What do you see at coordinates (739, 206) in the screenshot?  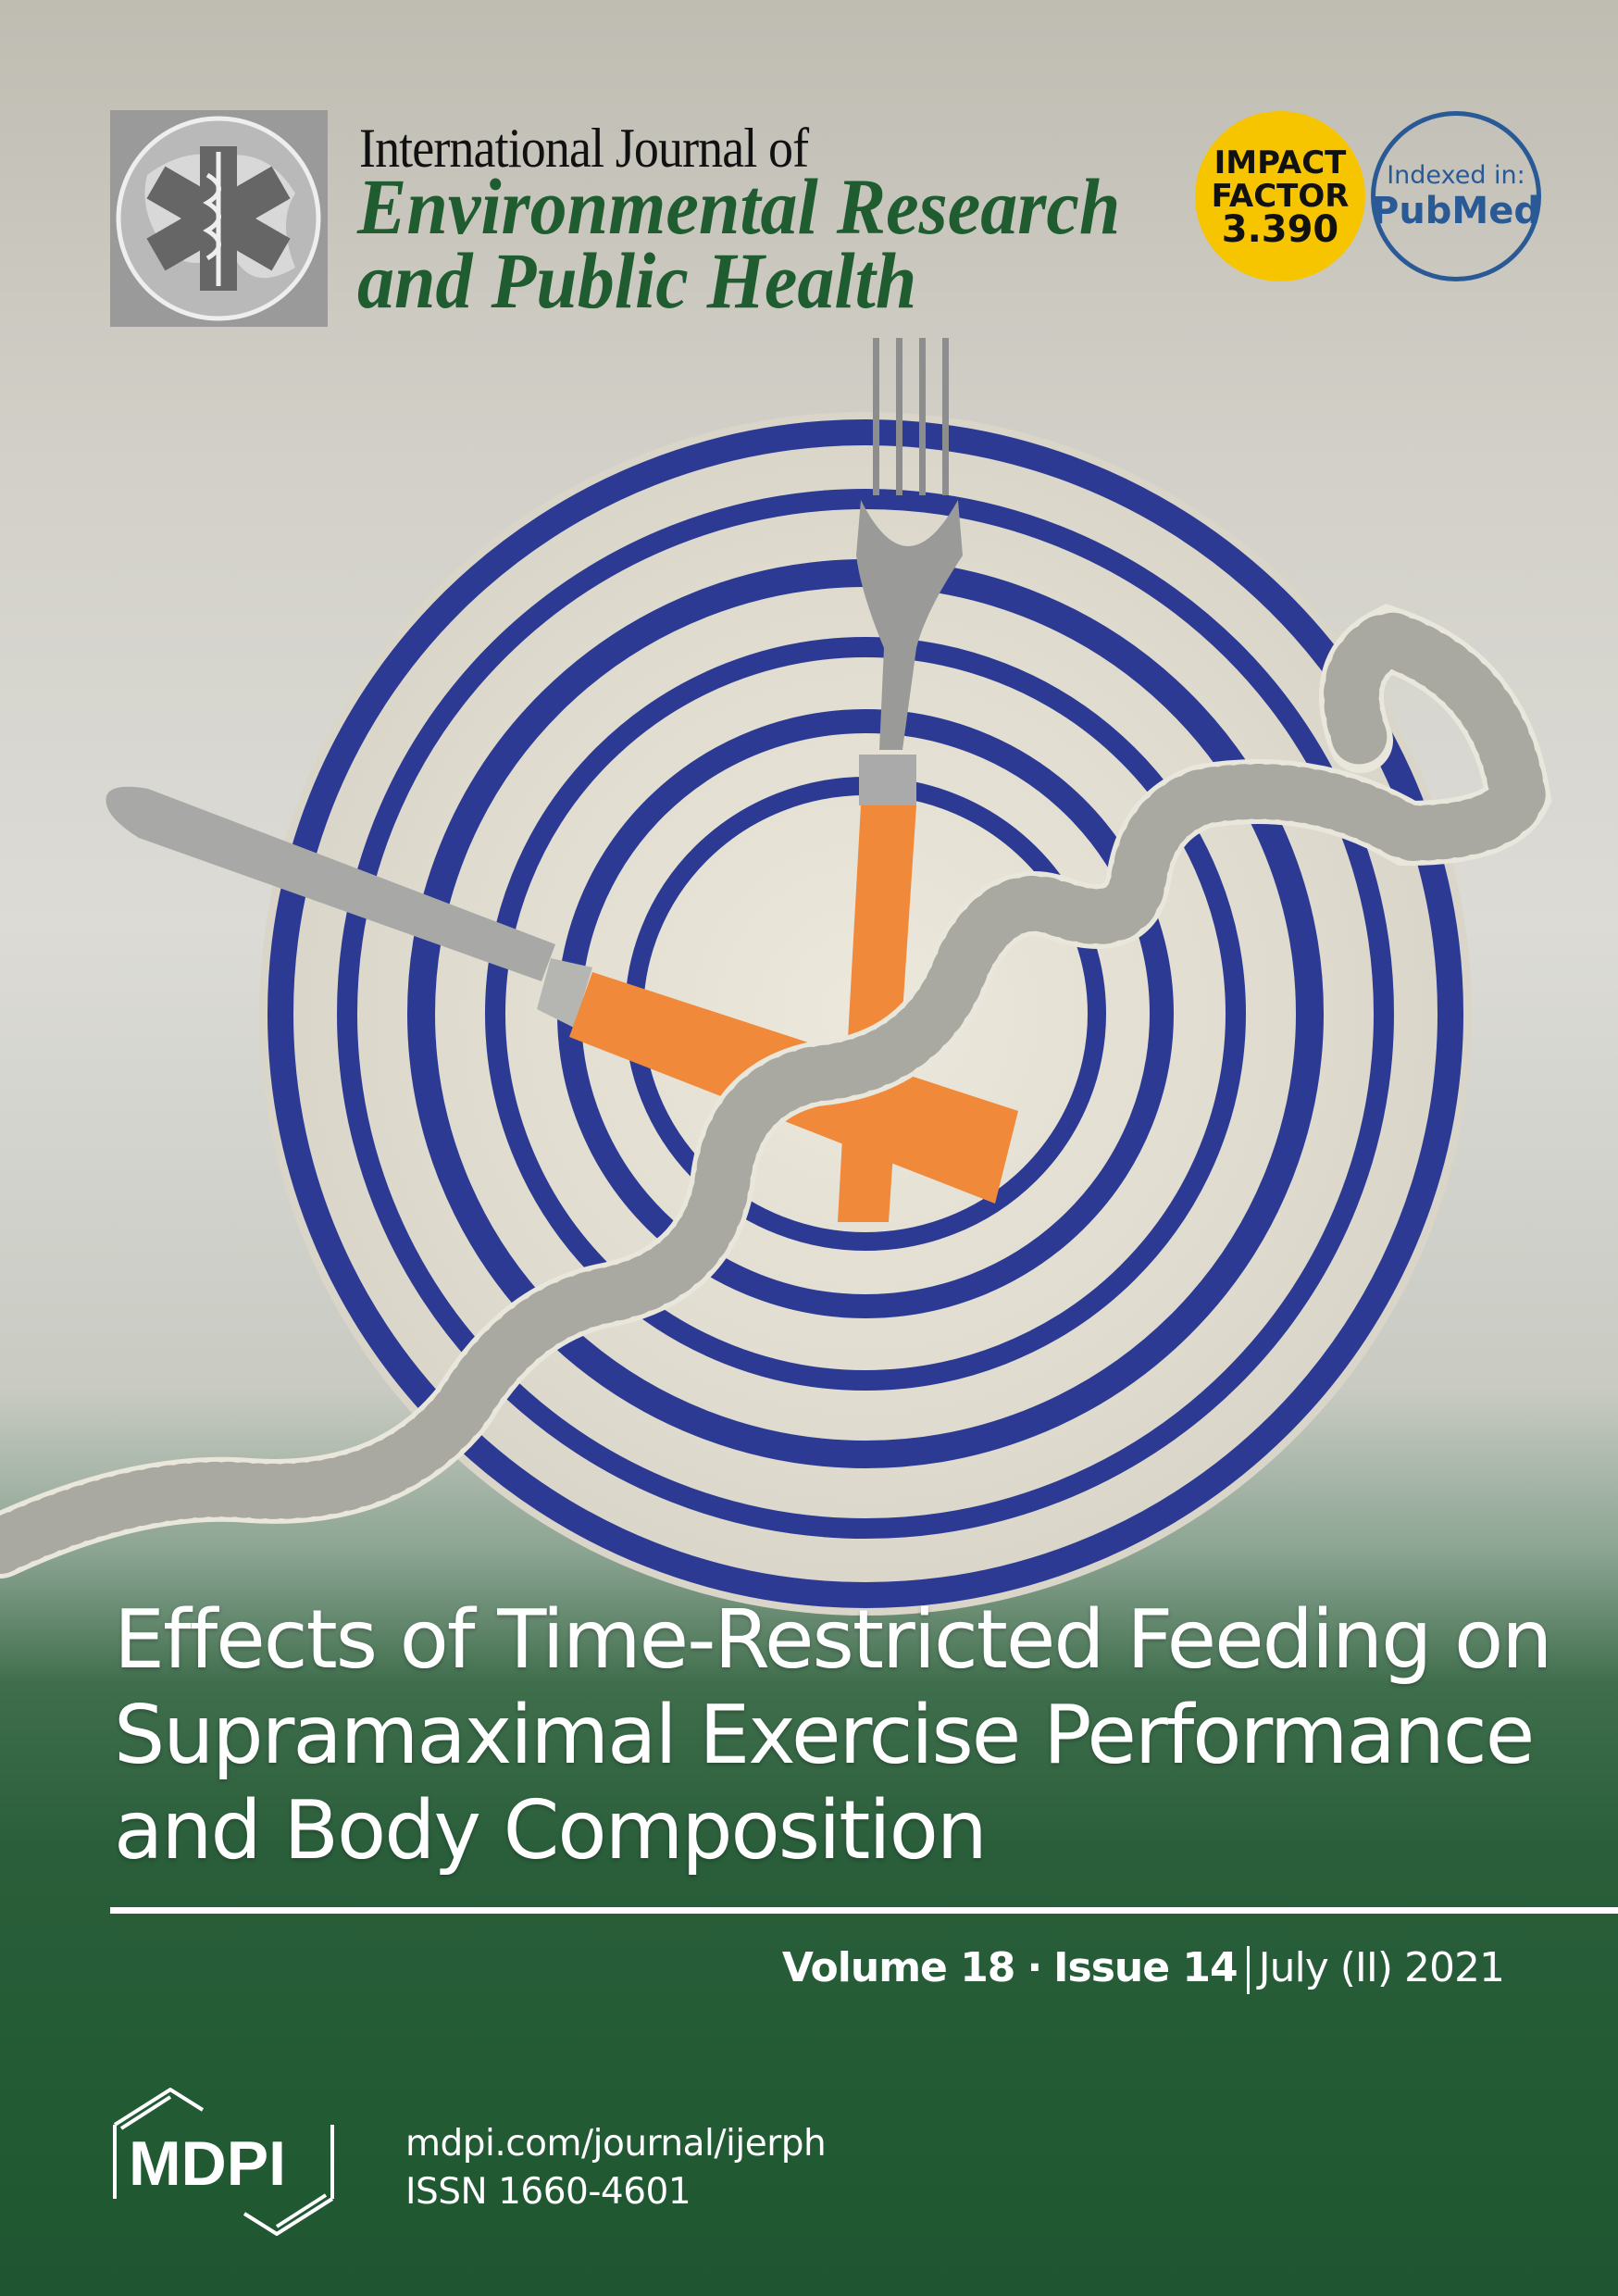 I see `journal-title-line-1: Environmental Research` at bounding box center [739, 206].